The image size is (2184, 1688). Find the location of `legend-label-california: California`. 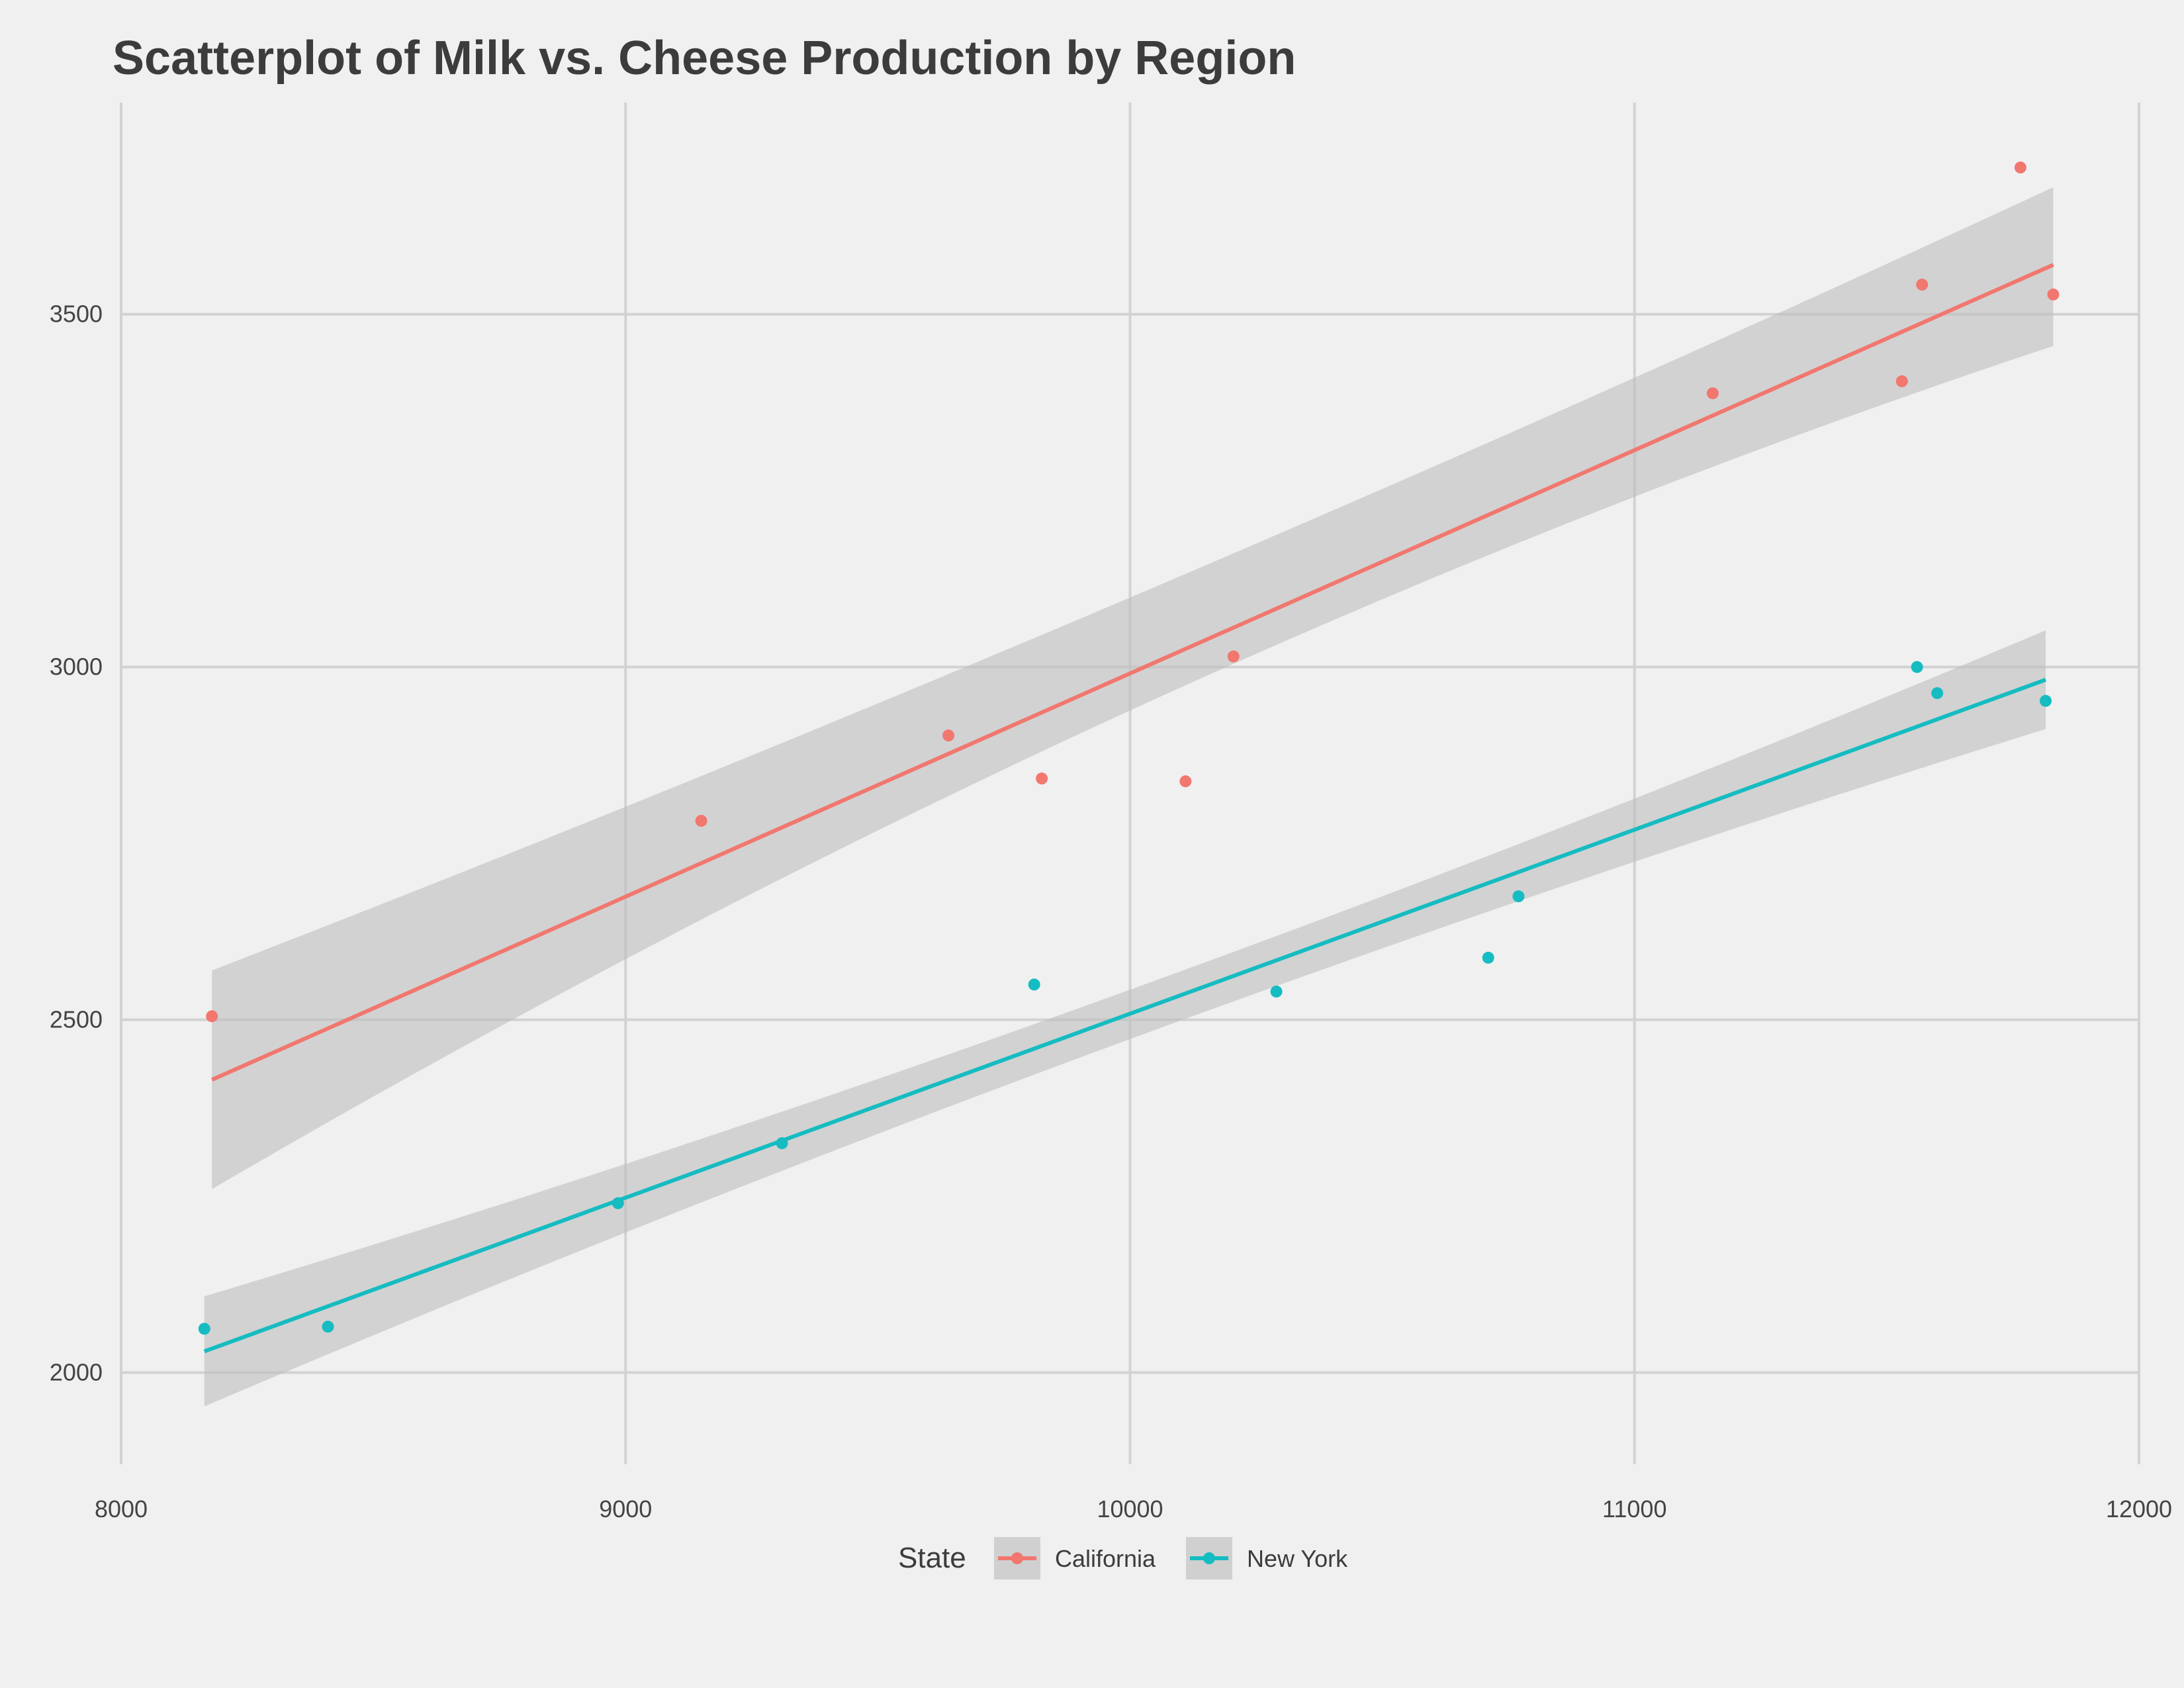

legend-label-california: California is located at coordinates (1105, 1558).